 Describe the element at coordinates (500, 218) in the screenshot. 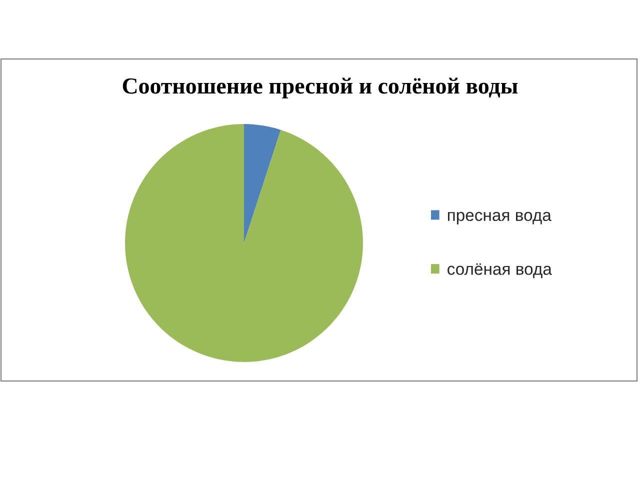

I see `legend-label: пресная вода` at that location.